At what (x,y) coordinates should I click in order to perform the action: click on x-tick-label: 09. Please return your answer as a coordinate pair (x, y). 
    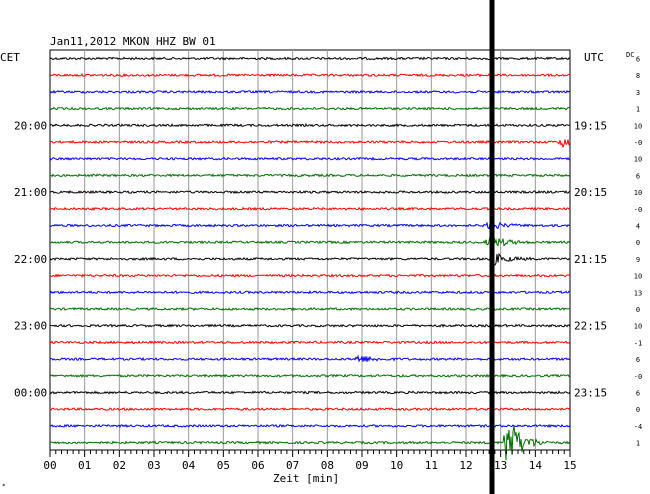
    Looking at the image, I should click on (361, 465).